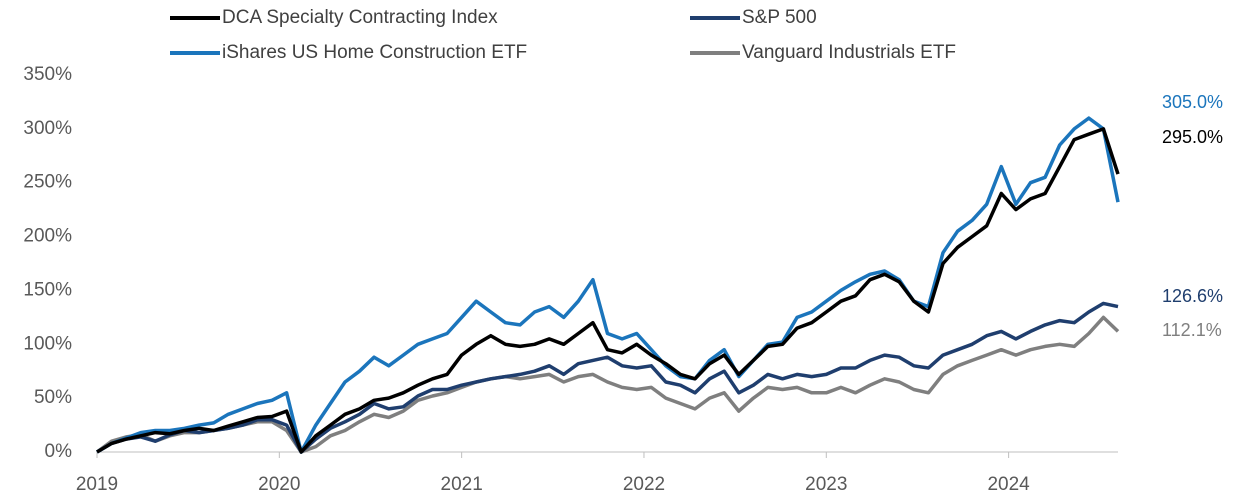  I want to click on x-tick-label: 2020, so click(279, 484).